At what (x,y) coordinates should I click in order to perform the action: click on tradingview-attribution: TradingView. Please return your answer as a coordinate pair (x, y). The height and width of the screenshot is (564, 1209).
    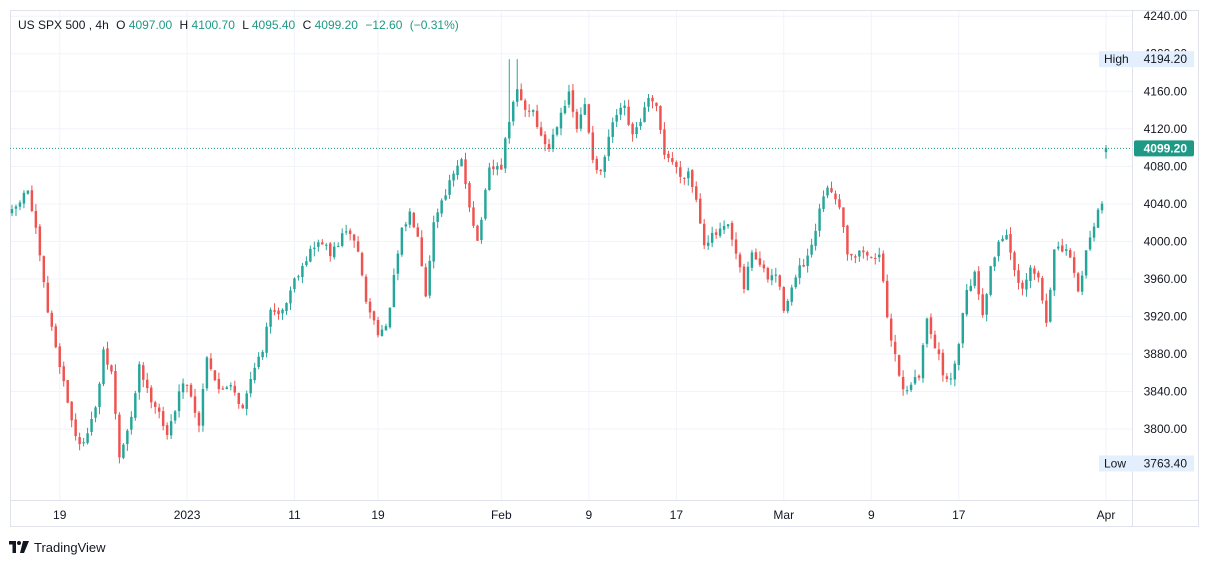
    Looking at the image, I should click on (57, 547).